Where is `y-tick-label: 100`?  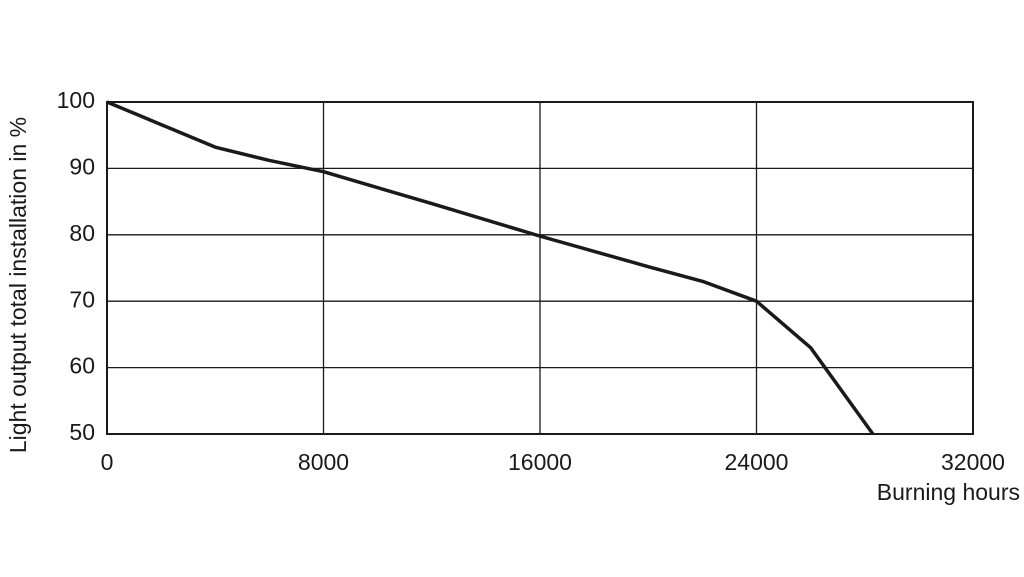
y-tick-label: 100 is located at coordinates (76, 100).